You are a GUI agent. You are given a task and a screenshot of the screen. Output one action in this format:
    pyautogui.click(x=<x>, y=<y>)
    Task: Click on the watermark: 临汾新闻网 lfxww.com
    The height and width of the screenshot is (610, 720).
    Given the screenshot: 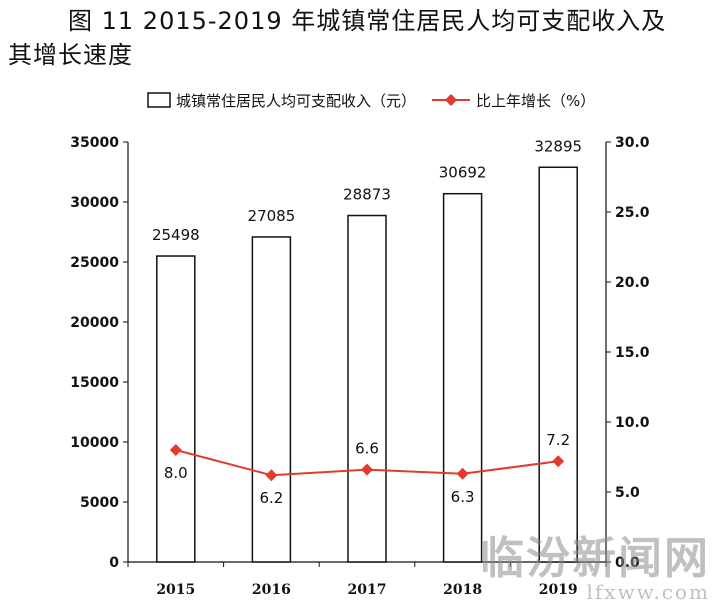 What is the action you would take?
    pyautogui.click(x=595, y=563)
    